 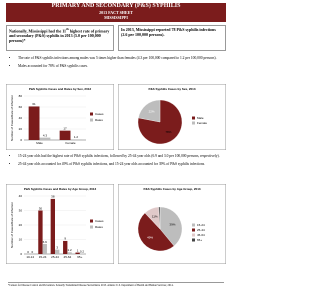 What do you see at coordinates (21, 107) in the screenshot?
I see `y-tick-label: 60` at bounding box center [21, 107].